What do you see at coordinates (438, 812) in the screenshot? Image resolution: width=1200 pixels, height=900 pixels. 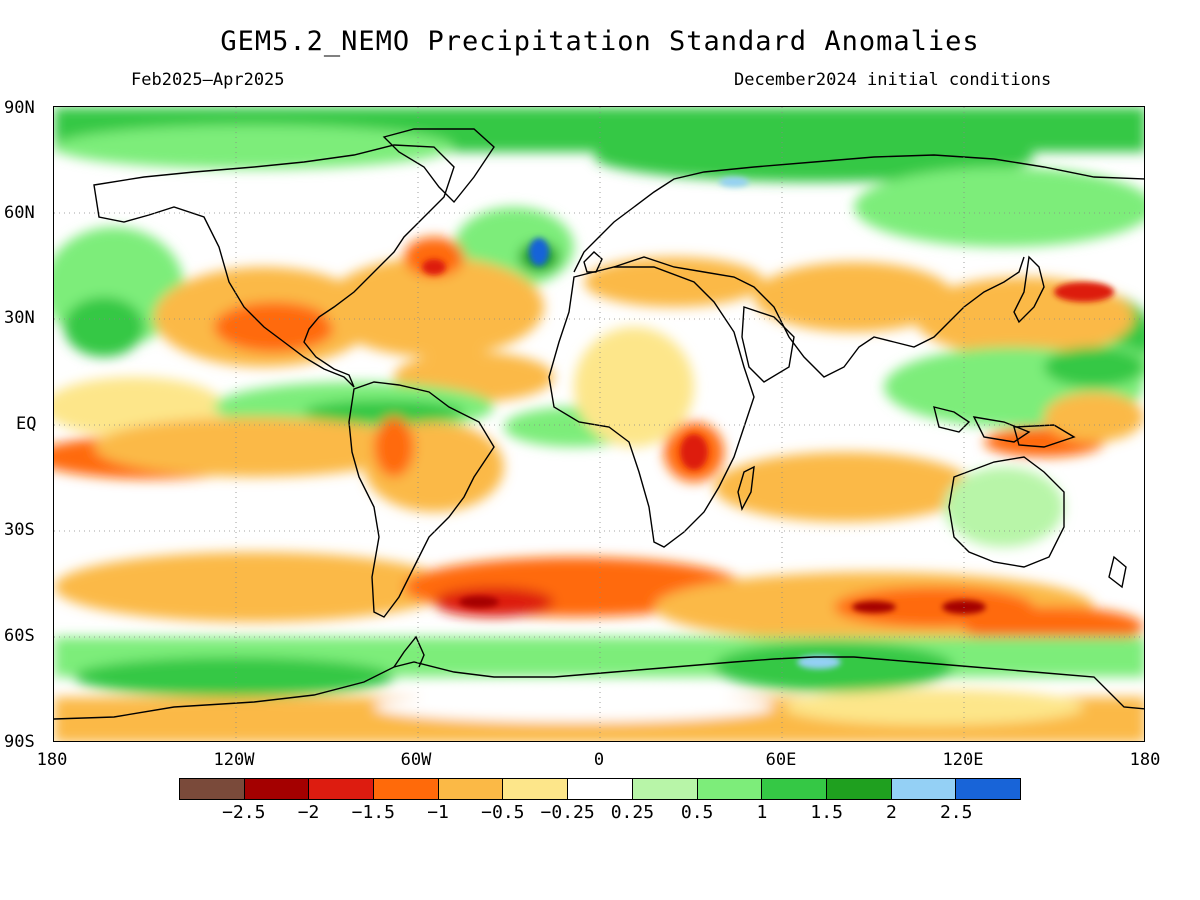 I see `legend-label: −1` at bounding box center [438, 812].